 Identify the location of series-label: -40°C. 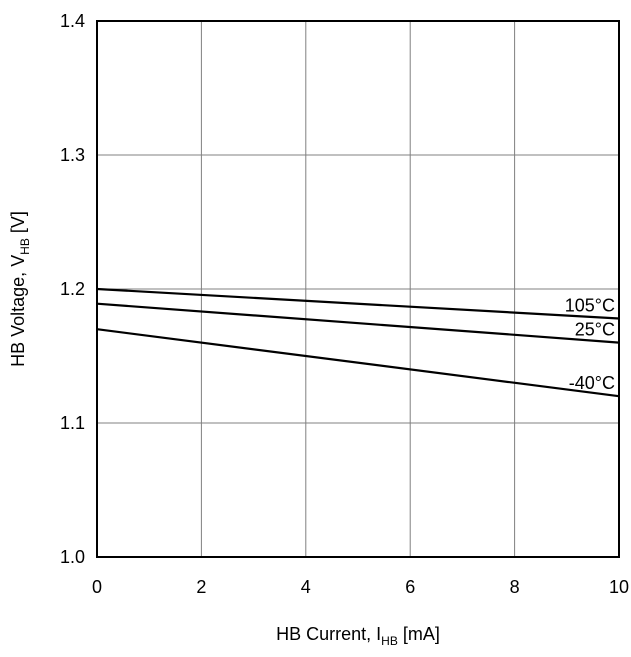
(592, 383).